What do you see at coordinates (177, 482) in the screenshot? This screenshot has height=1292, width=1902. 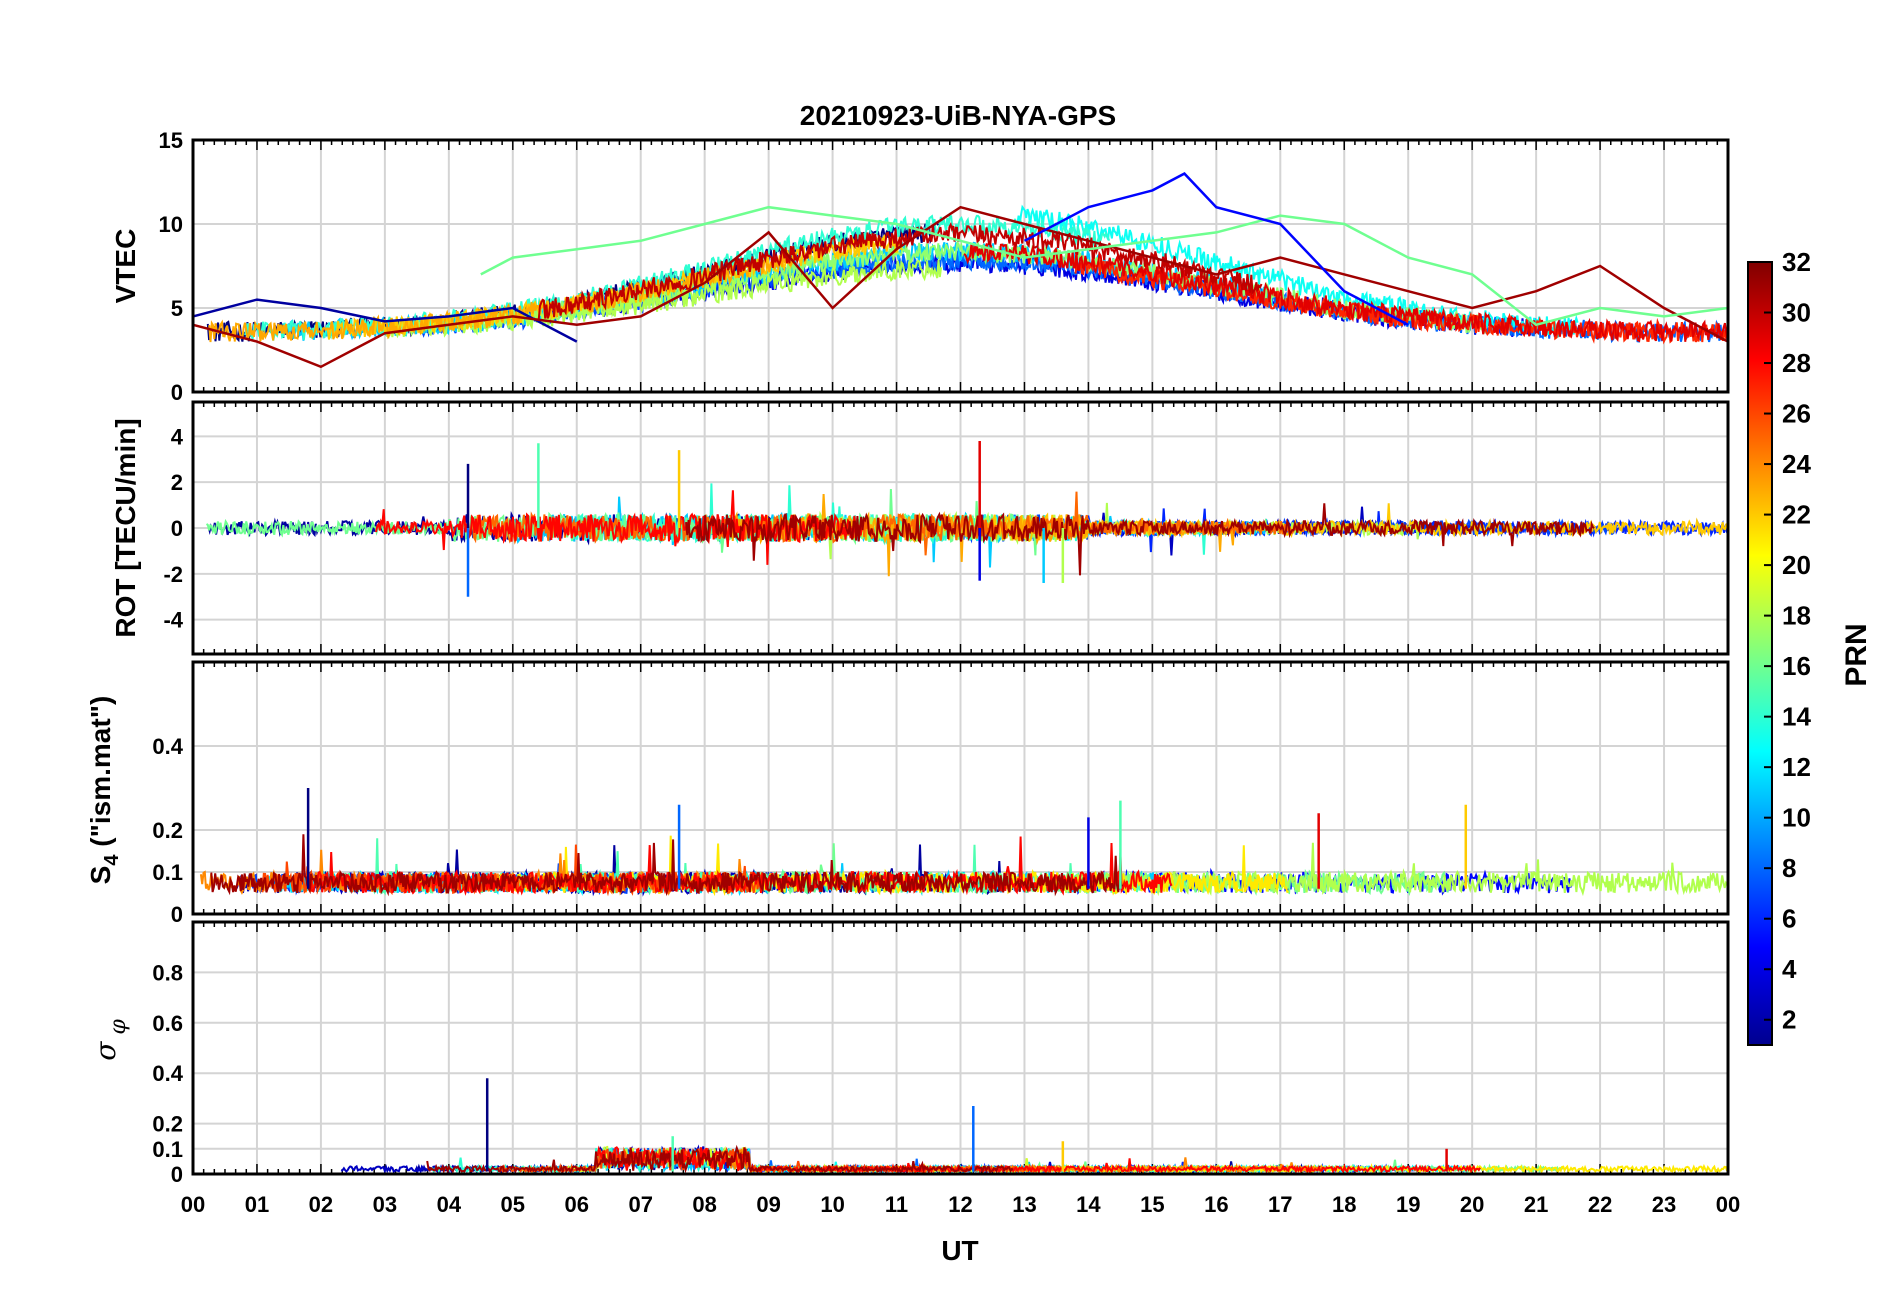 I see `ytick-label: 2` at bounding box center [177, 482].